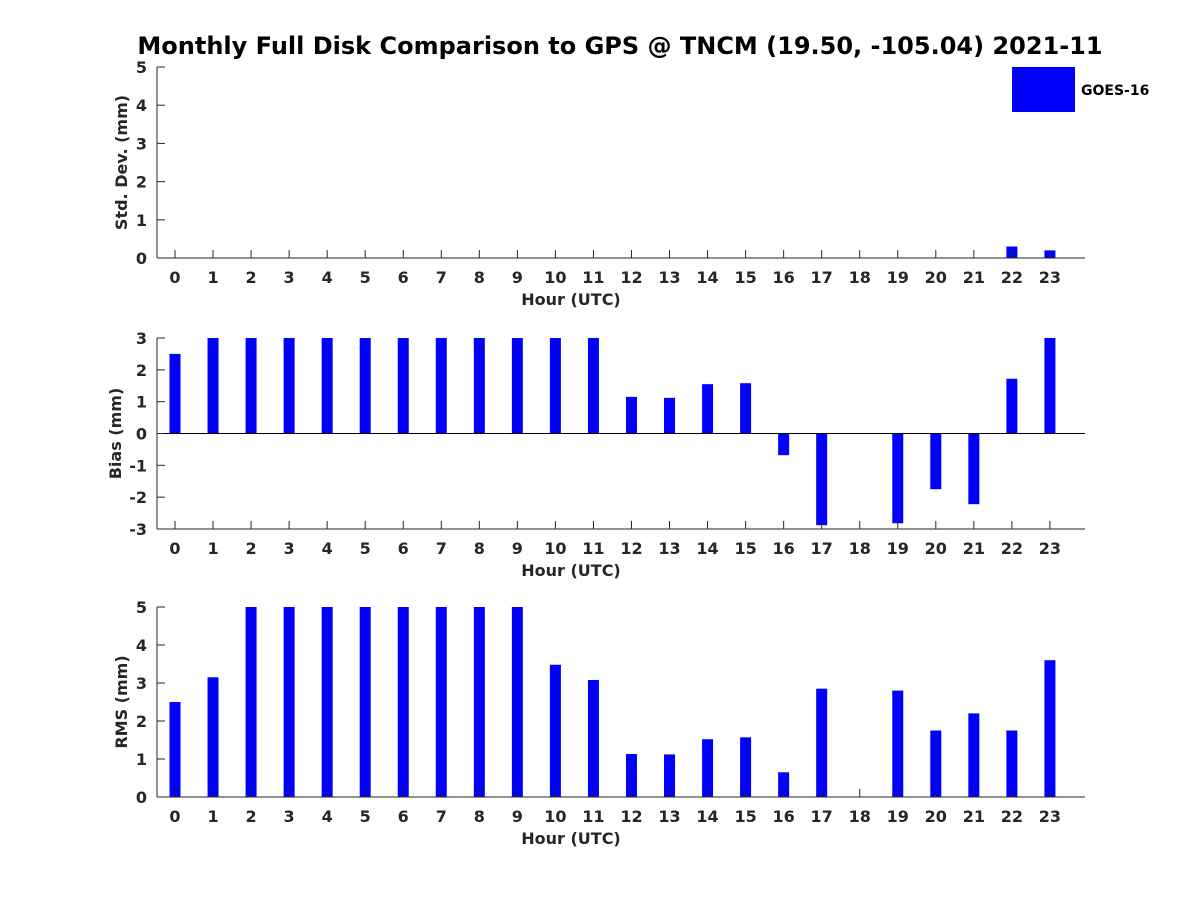  What do you see at coordinates (707, 548) in the screenshot?
I see `x-tick-label: 14` at bounding box center [707, 548].